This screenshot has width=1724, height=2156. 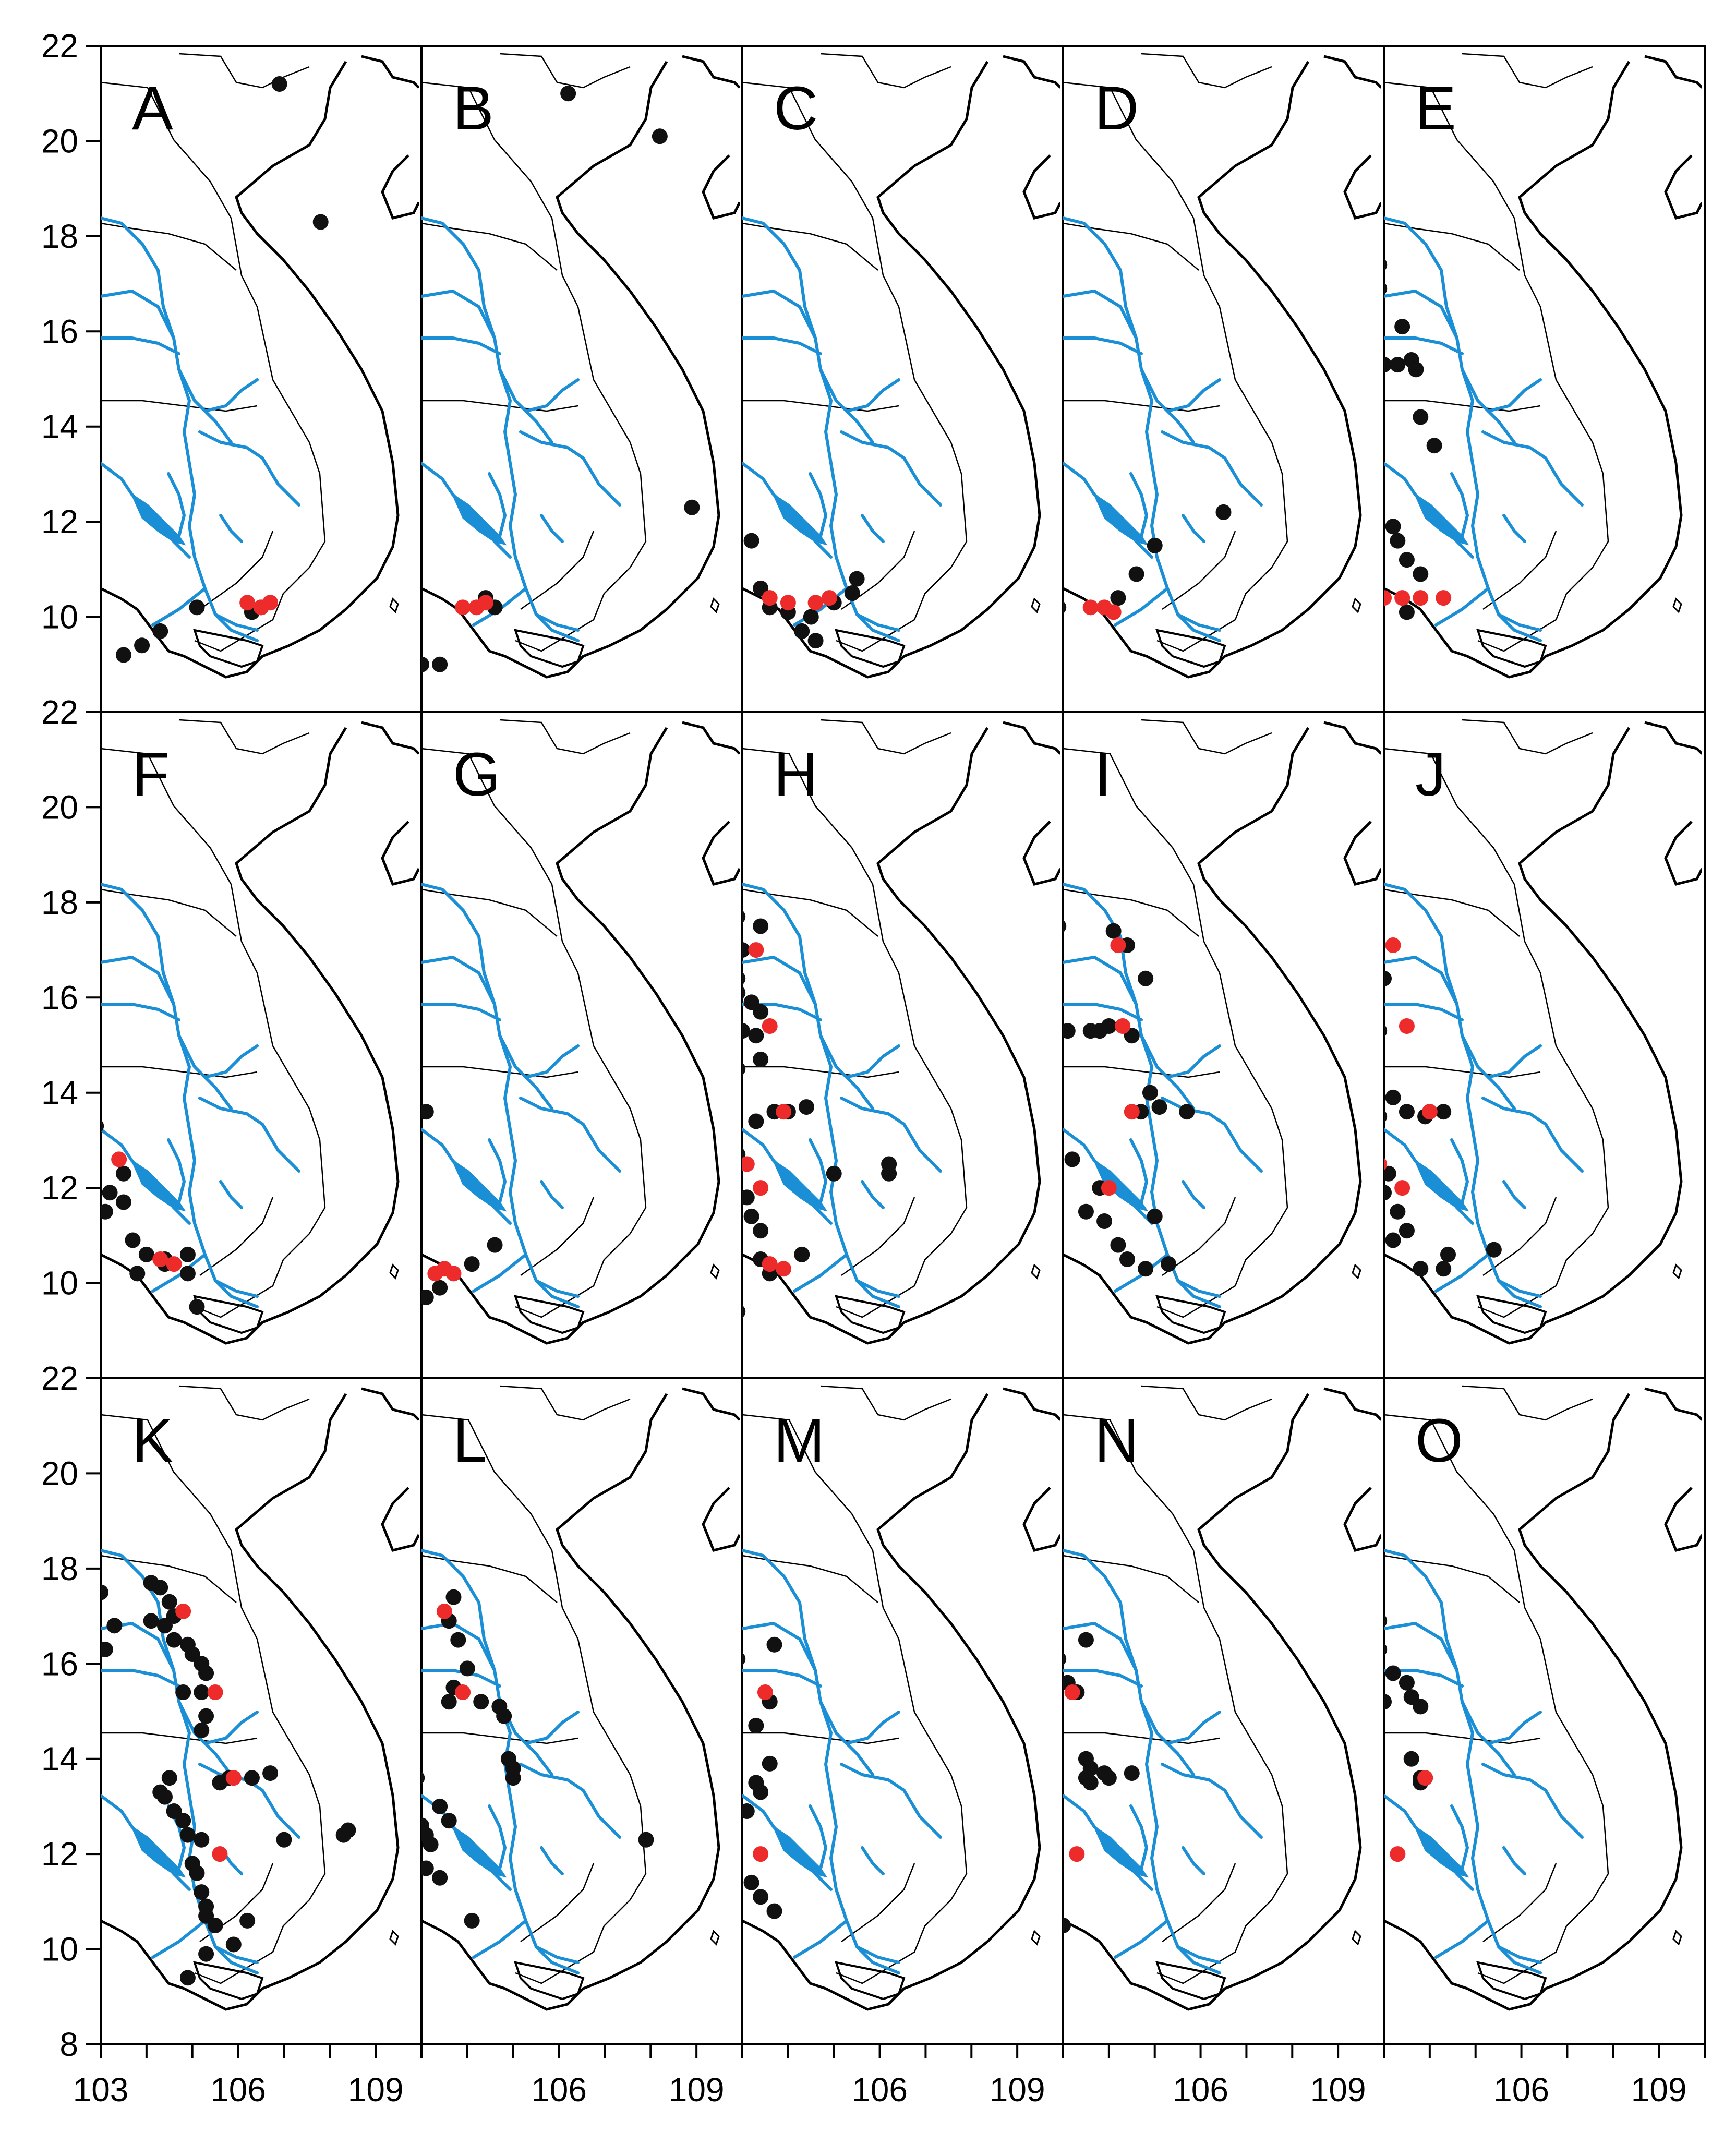 I want to click on panel-J: J, so click(x=1544, y=1048).